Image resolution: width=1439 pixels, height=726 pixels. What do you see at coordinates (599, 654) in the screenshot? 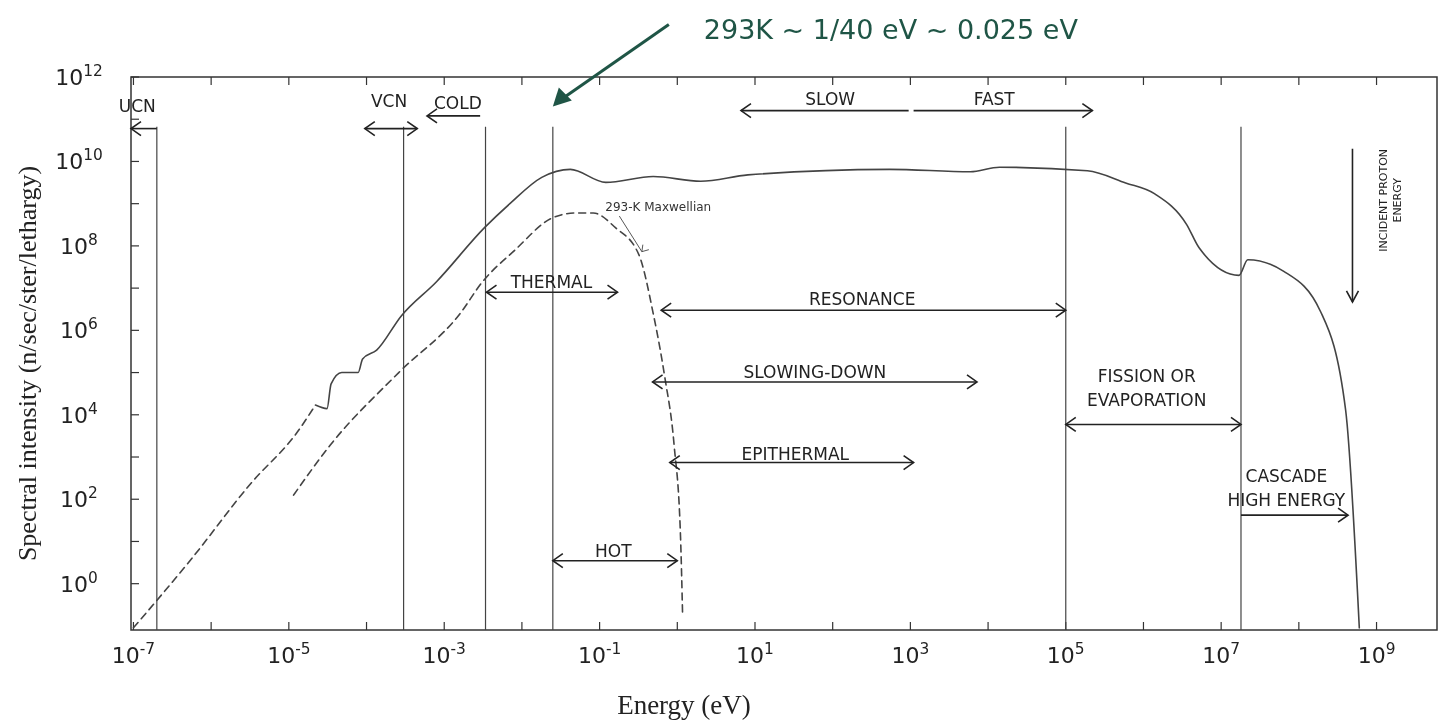
I see `x-tick-label: 10$^{-1}$` at bounding box center [599, 654].